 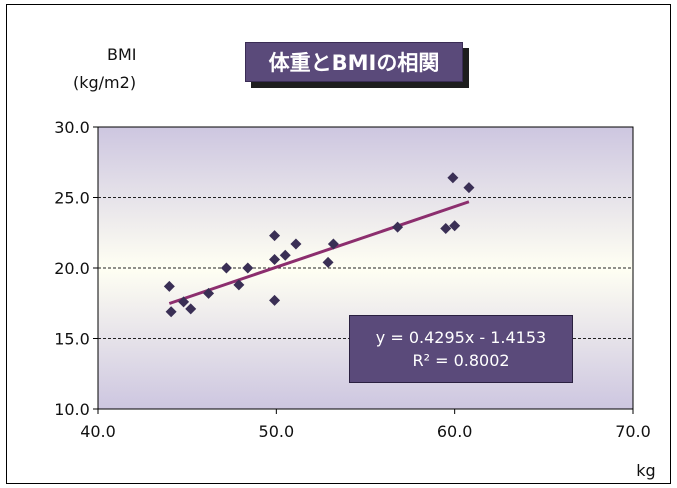 What do you see at coordinates (72, 409) in the screenshot?
I see `y-tick-label: 10.0` at bounding box center [72, 409].